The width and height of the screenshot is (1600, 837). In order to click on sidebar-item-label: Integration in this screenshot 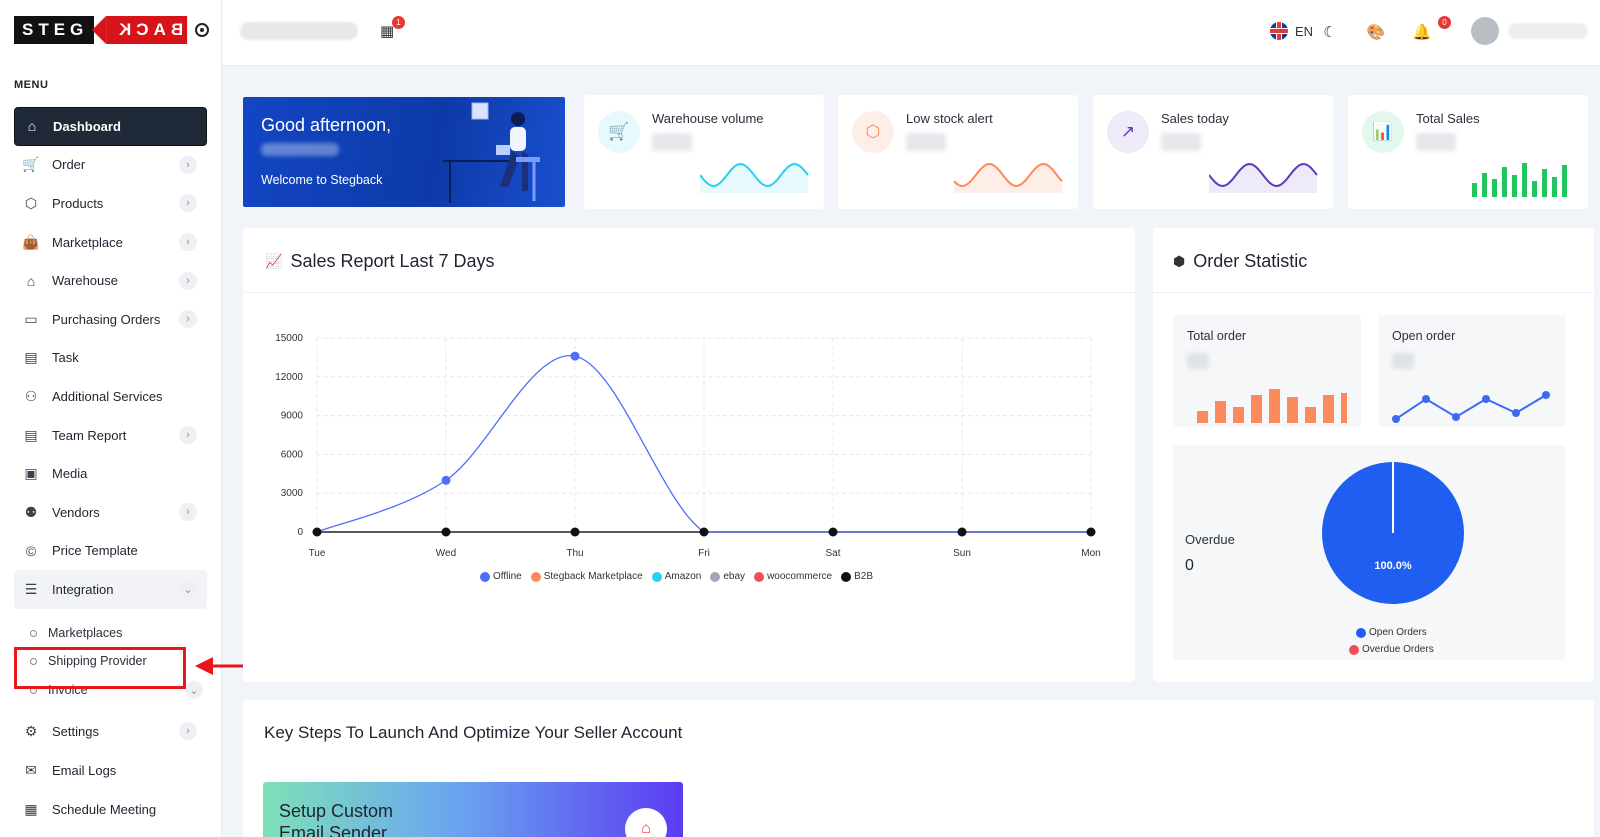, I will do `click(83, 589)`.